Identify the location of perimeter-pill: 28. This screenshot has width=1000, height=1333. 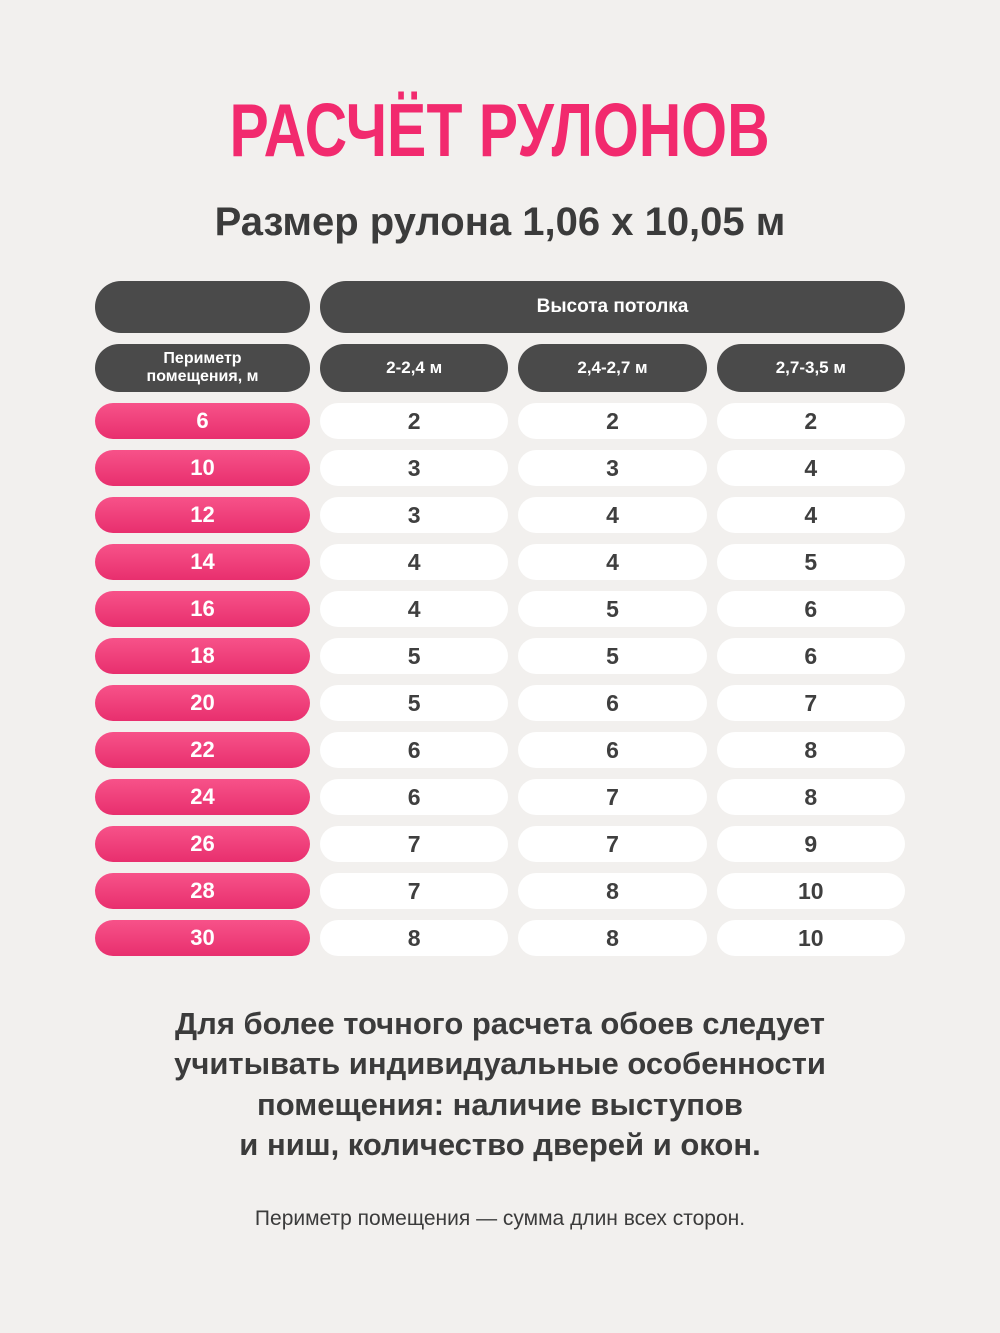
(202, 891).